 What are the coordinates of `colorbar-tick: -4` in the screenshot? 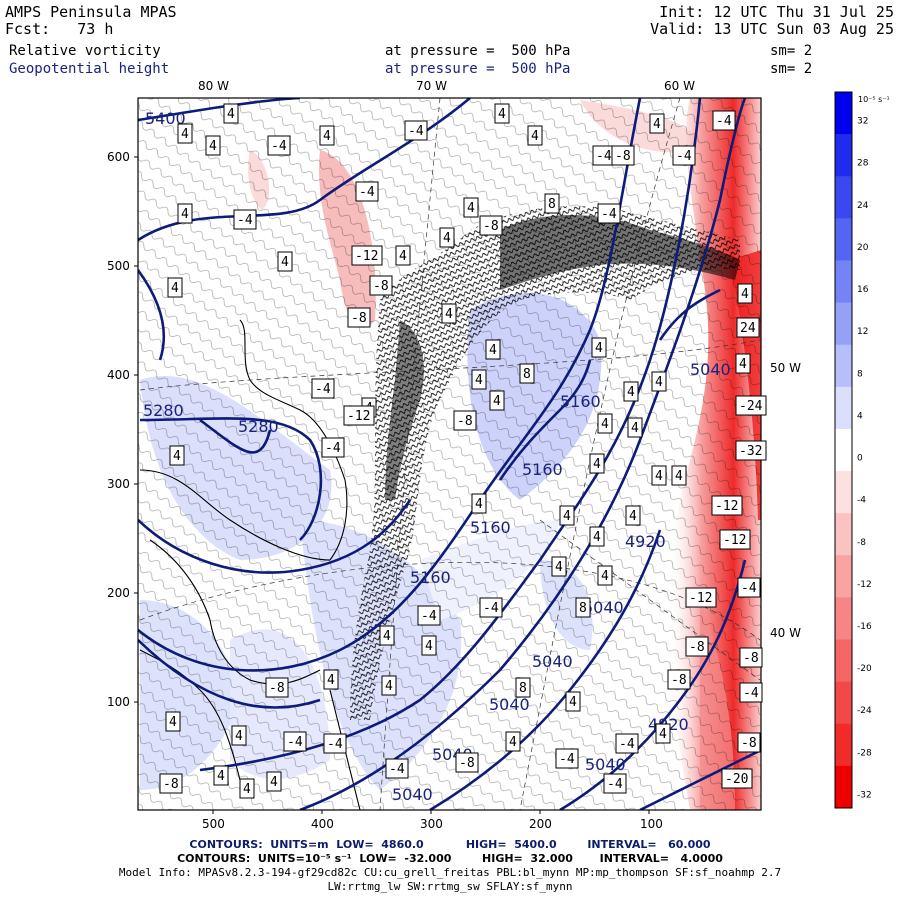 It's located at (861, 501).